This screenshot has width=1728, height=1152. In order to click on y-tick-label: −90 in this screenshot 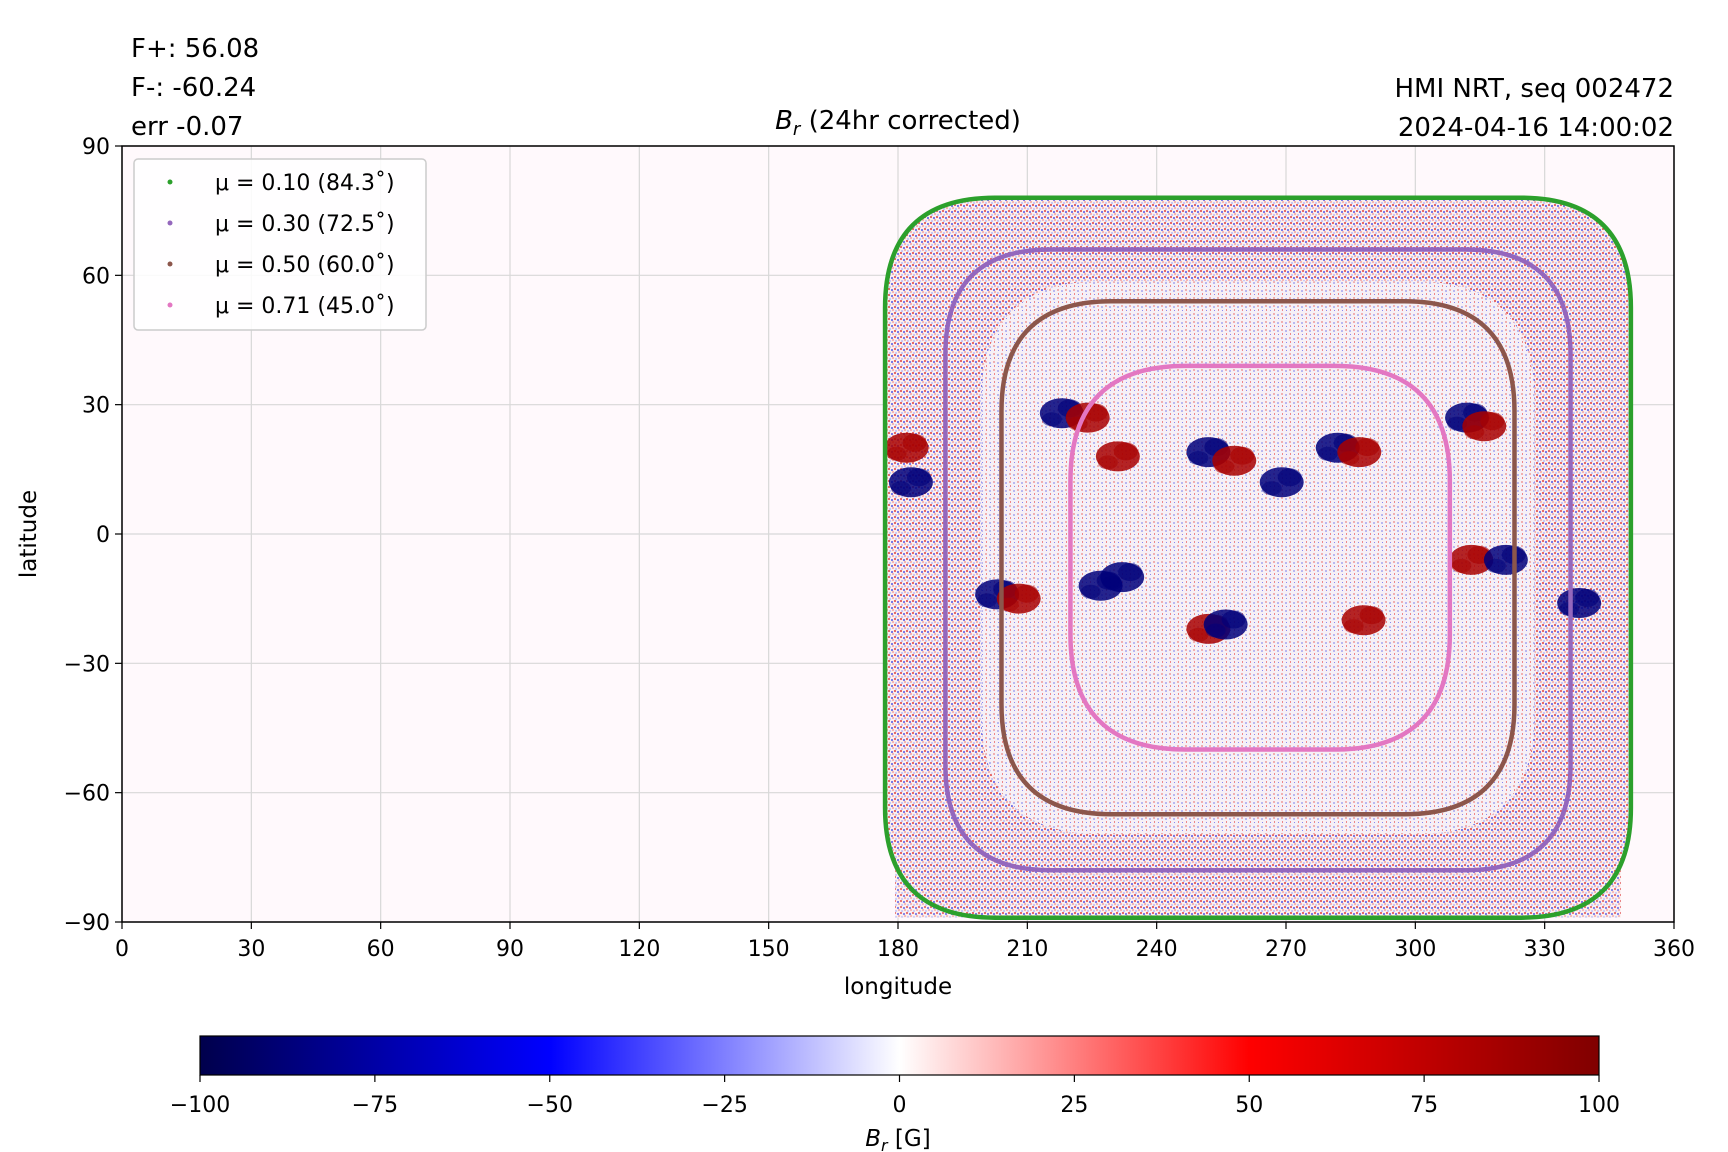, I will do `click(87, 923)`.